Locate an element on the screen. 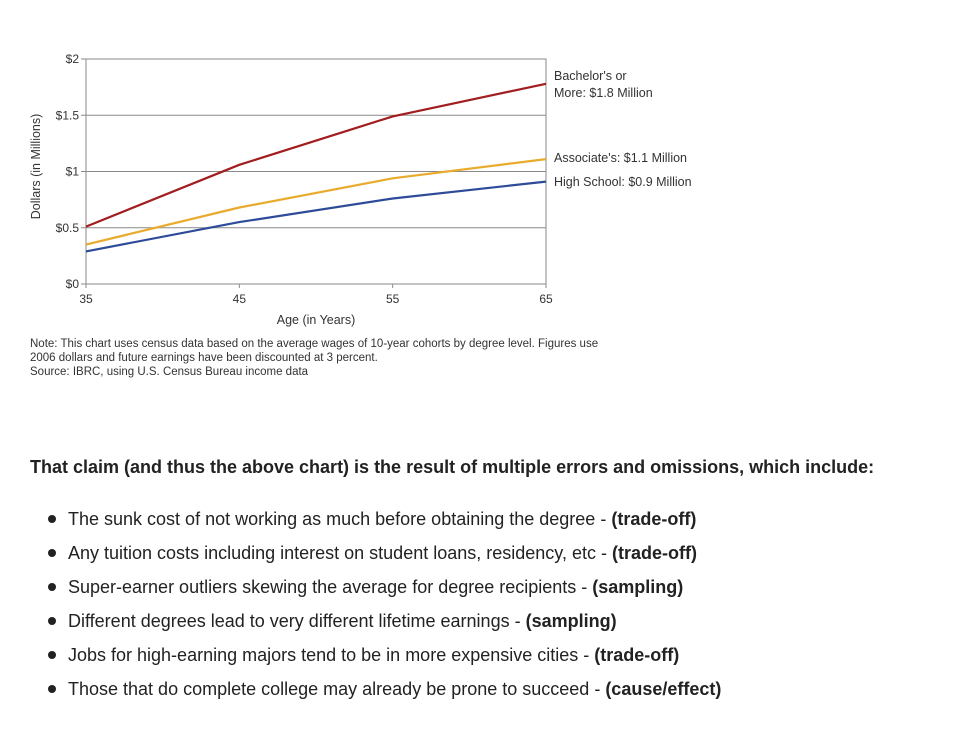 This screenshot has height=747, width=960. x-axis-label: Age (in Years) is located at coordinates (316, 320).